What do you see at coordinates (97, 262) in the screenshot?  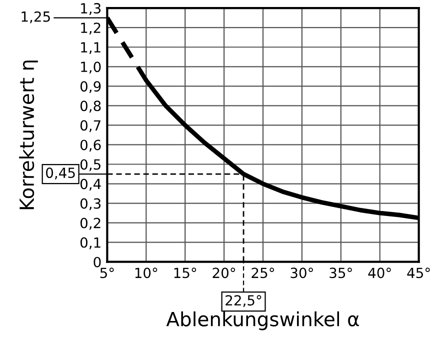 I see `y-tick-label: 0` at bounding box center [97, 262].